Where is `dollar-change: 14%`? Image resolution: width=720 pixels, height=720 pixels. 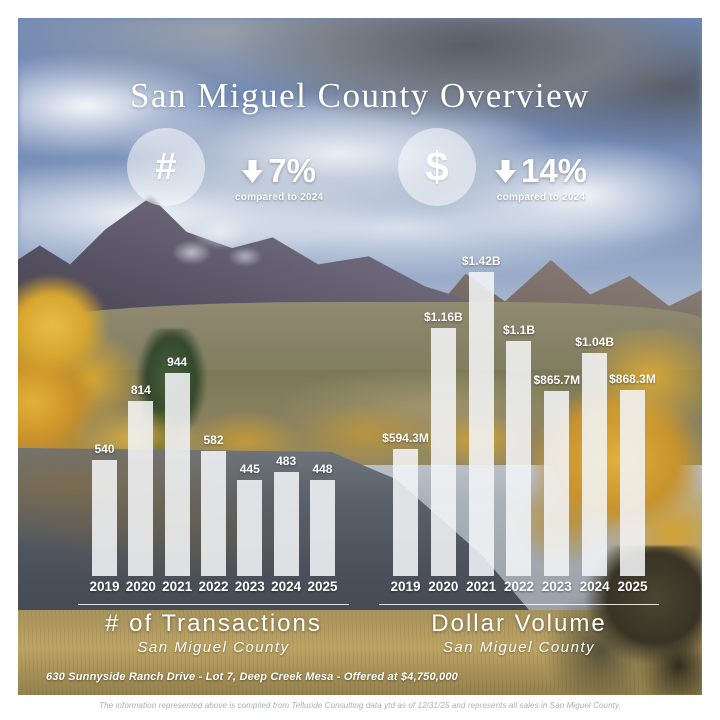
dollar-change: 14% is located at coordinates (541, 171).